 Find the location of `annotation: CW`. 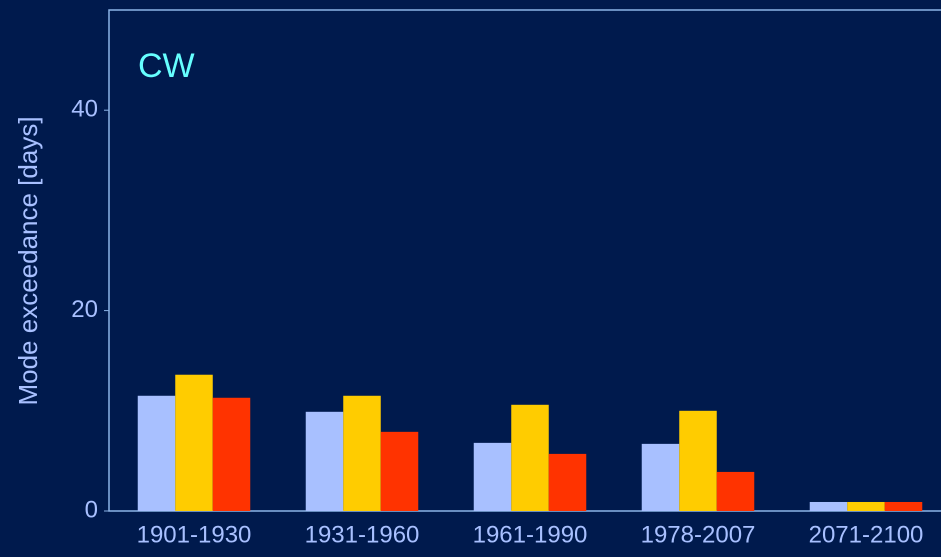

annotation: CW is located at coordinates (166, 66).